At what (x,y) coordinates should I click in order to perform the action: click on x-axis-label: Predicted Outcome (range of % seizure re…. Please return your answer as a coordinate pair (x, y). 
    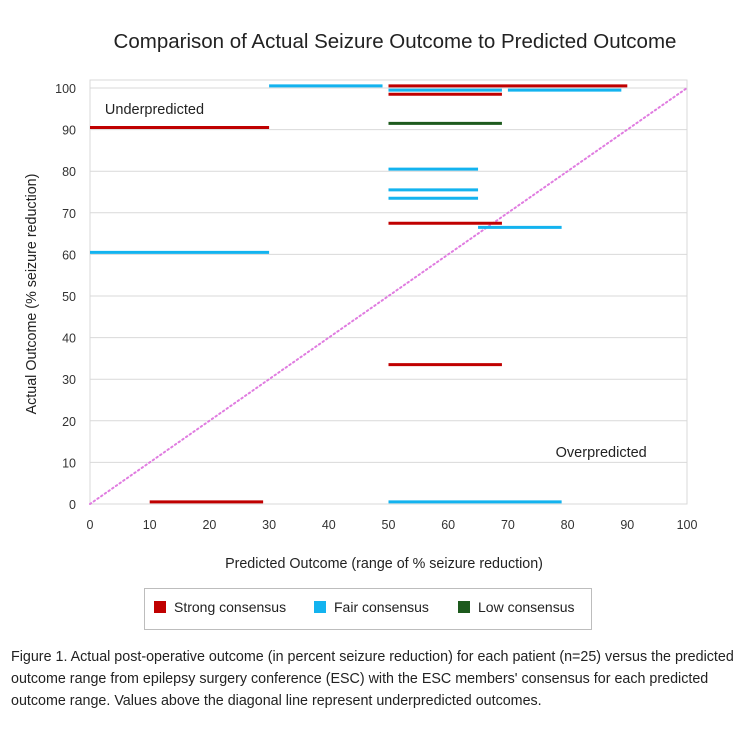
    Looking at the image, I should click on (384, 564).